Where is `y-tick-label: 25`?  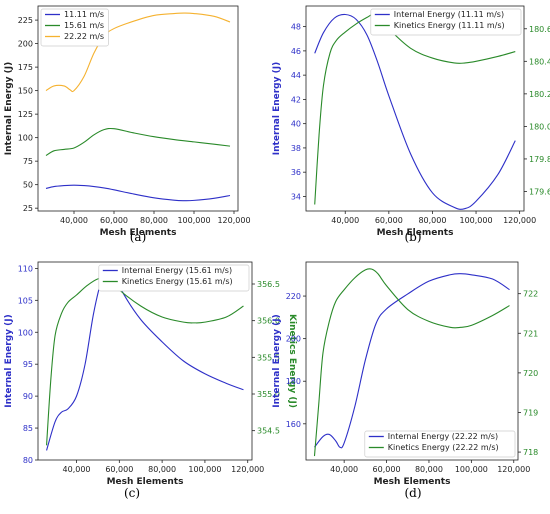
y-tick-label: 25 is located at coordinates (28, 208).